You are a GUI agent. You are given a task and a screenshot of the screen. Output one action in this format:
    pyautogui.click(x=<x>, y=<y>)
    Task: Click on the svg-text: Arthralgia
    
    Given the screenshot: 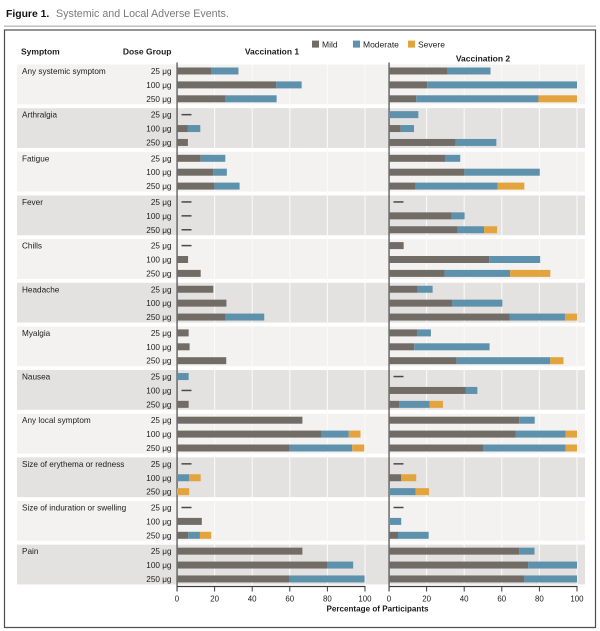 What is the action you would take?
    pyautogui.click(x=39, y=115)
    